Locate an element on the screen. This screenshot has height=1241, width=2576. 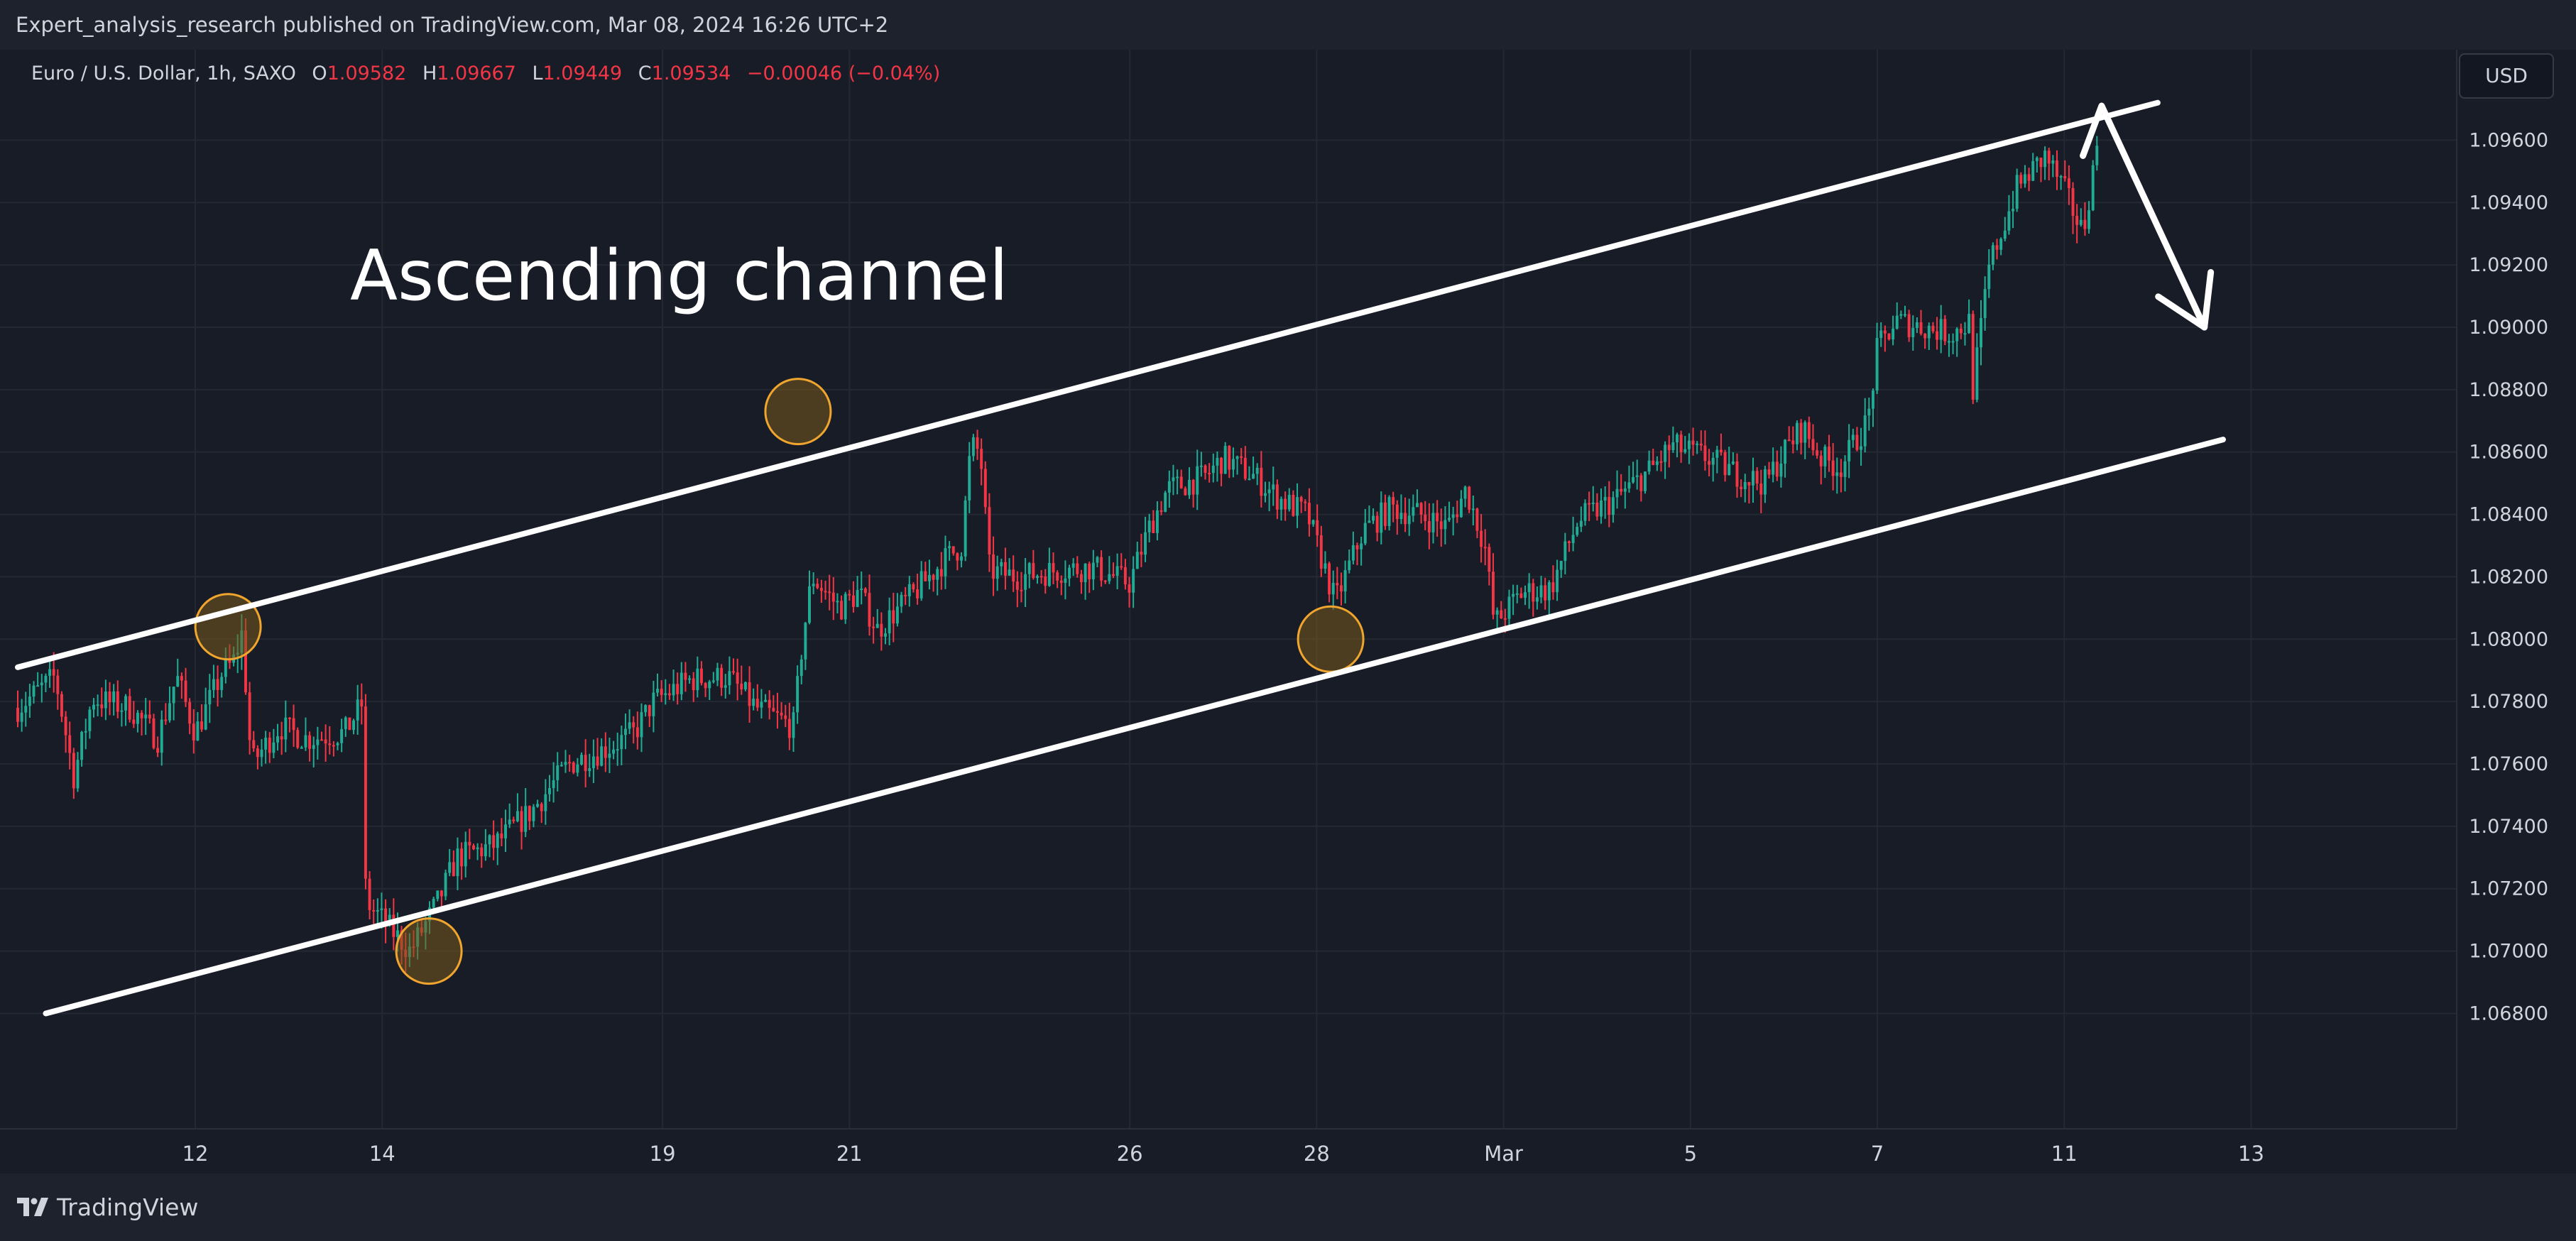
high-label: H is located at coordinates (429, 73).